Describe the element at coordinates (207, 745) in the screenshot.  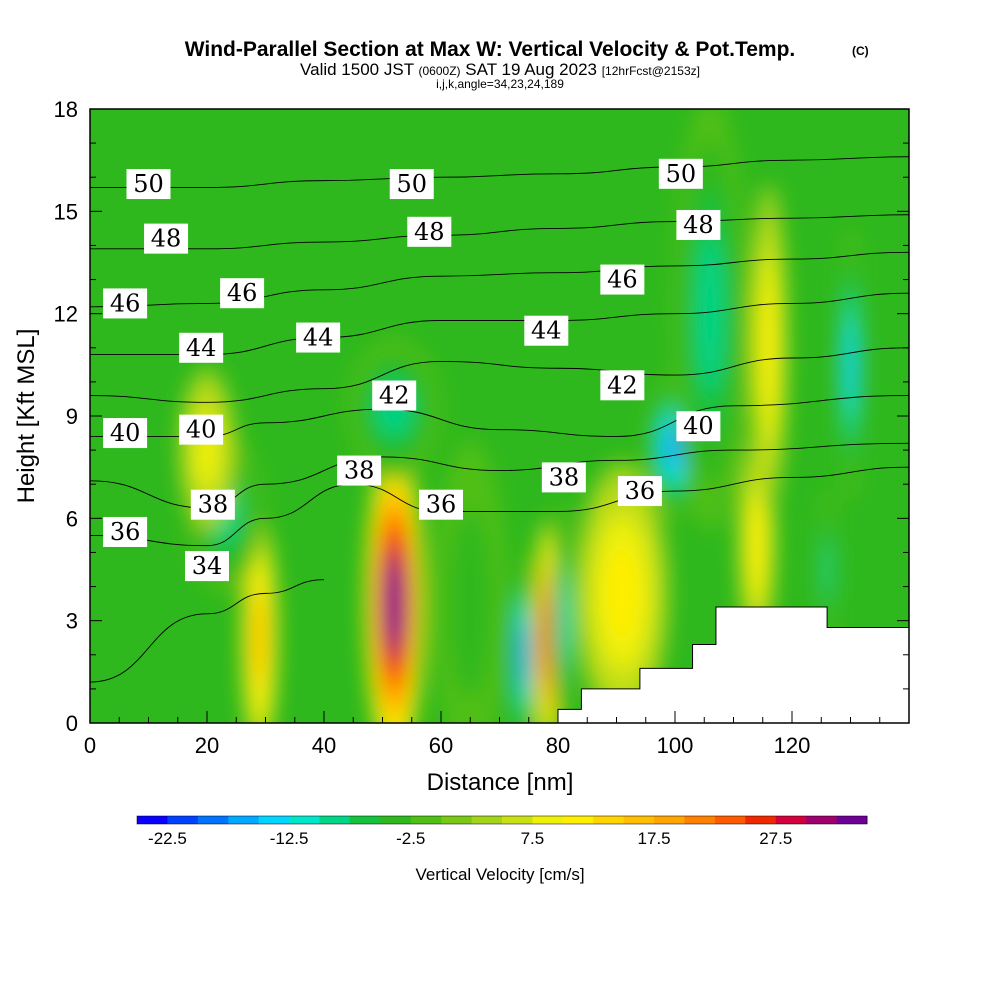
I see `x-tick-label: 20` at that location.